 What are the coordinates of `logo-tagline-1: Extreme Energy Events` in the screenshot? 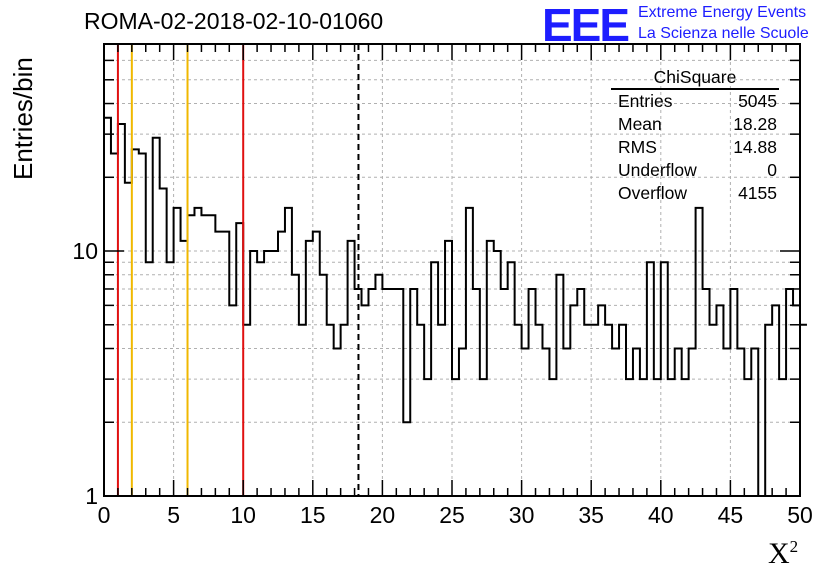 It's located at (722, 12).